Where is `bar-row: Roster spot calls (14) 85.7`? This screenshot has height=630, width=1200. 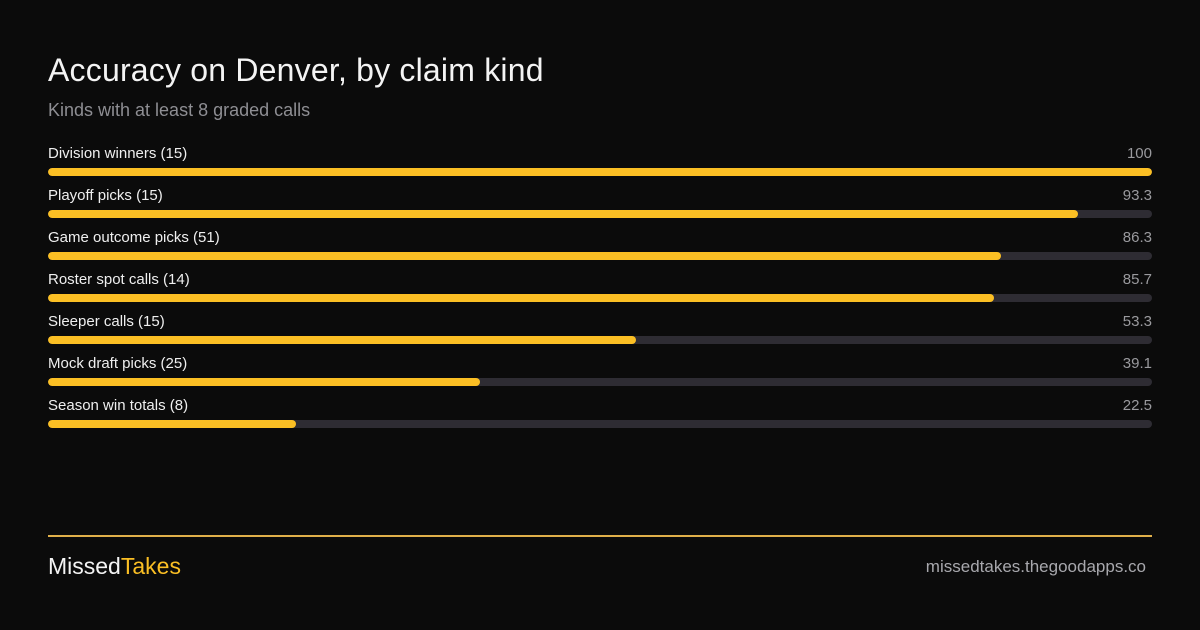 bar-row: Roster spot calls (14) 85.7 is located at coordinates (600, 291).